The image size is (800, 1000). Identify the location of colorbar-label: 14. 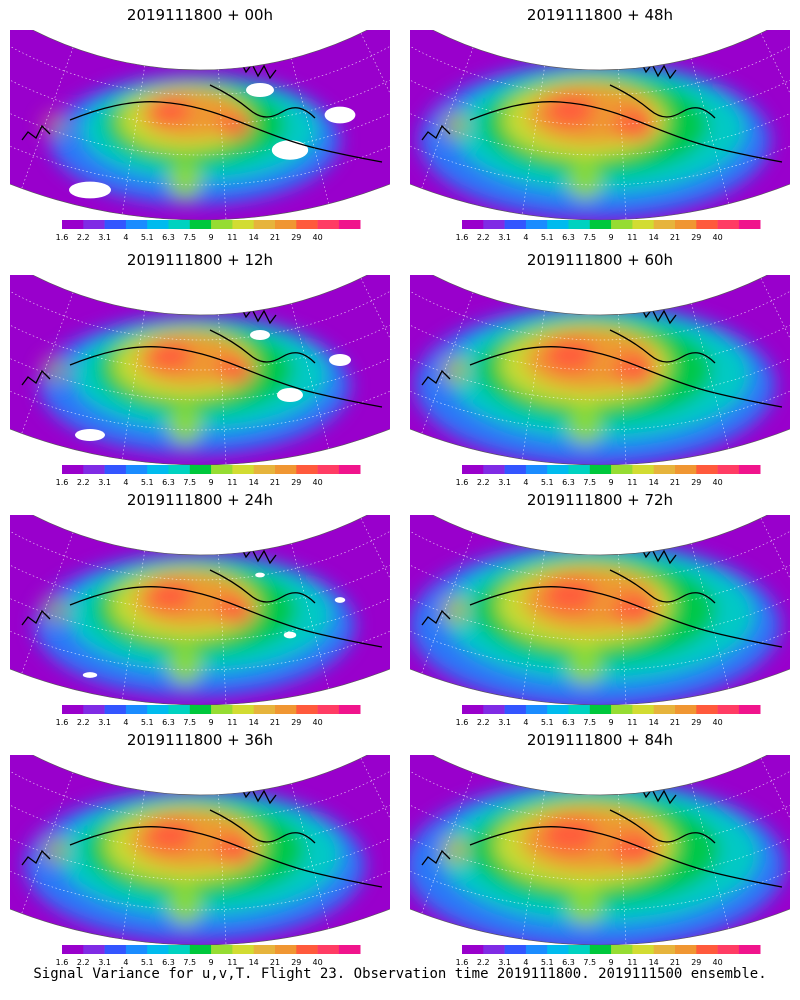
(654, 962).